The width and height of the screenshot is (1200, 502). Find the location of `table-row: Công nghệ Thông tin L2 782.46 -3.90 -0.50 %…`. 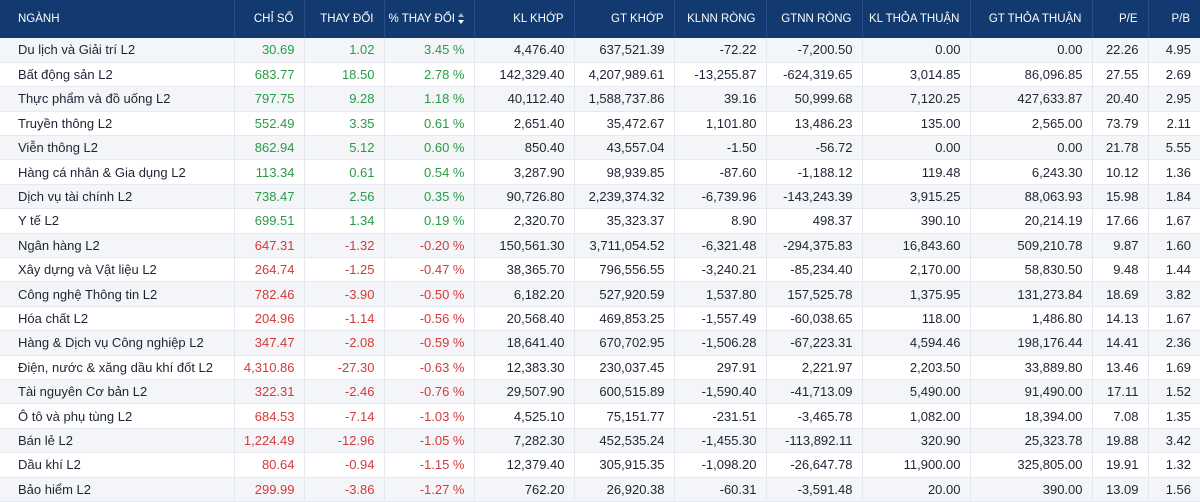

table-row: Công nghệ Thông tin L2 782.46 -3.90 -0.50 %… is located at coordinates (600, 294).